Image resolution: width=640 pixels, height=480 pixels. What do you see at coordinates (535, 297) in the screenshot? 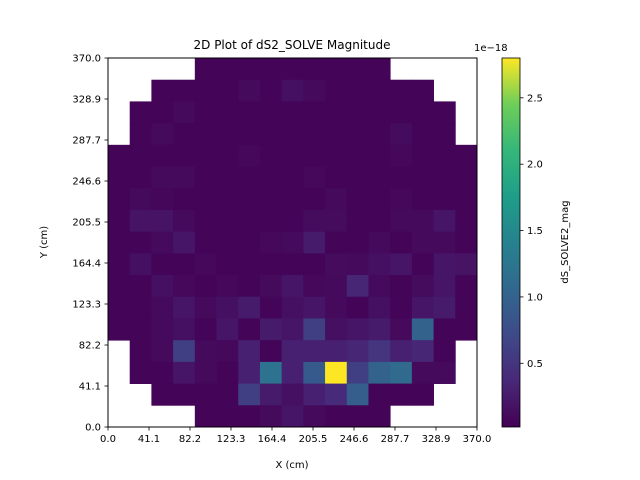
I see `colorbar-tick-label: 1.0` at bounding box center [535, 297].